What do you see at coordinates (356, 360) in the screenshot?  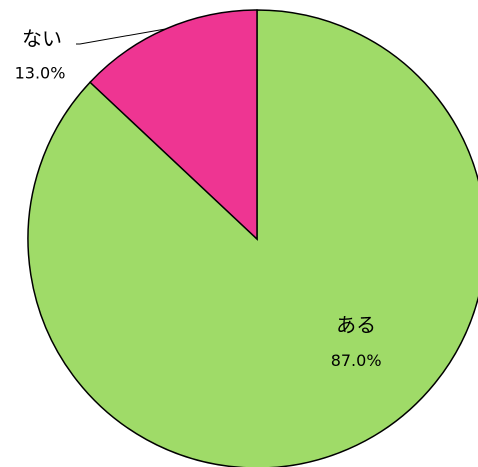 I see `slice-value: 87.0%` at bounding box center [356, 360].